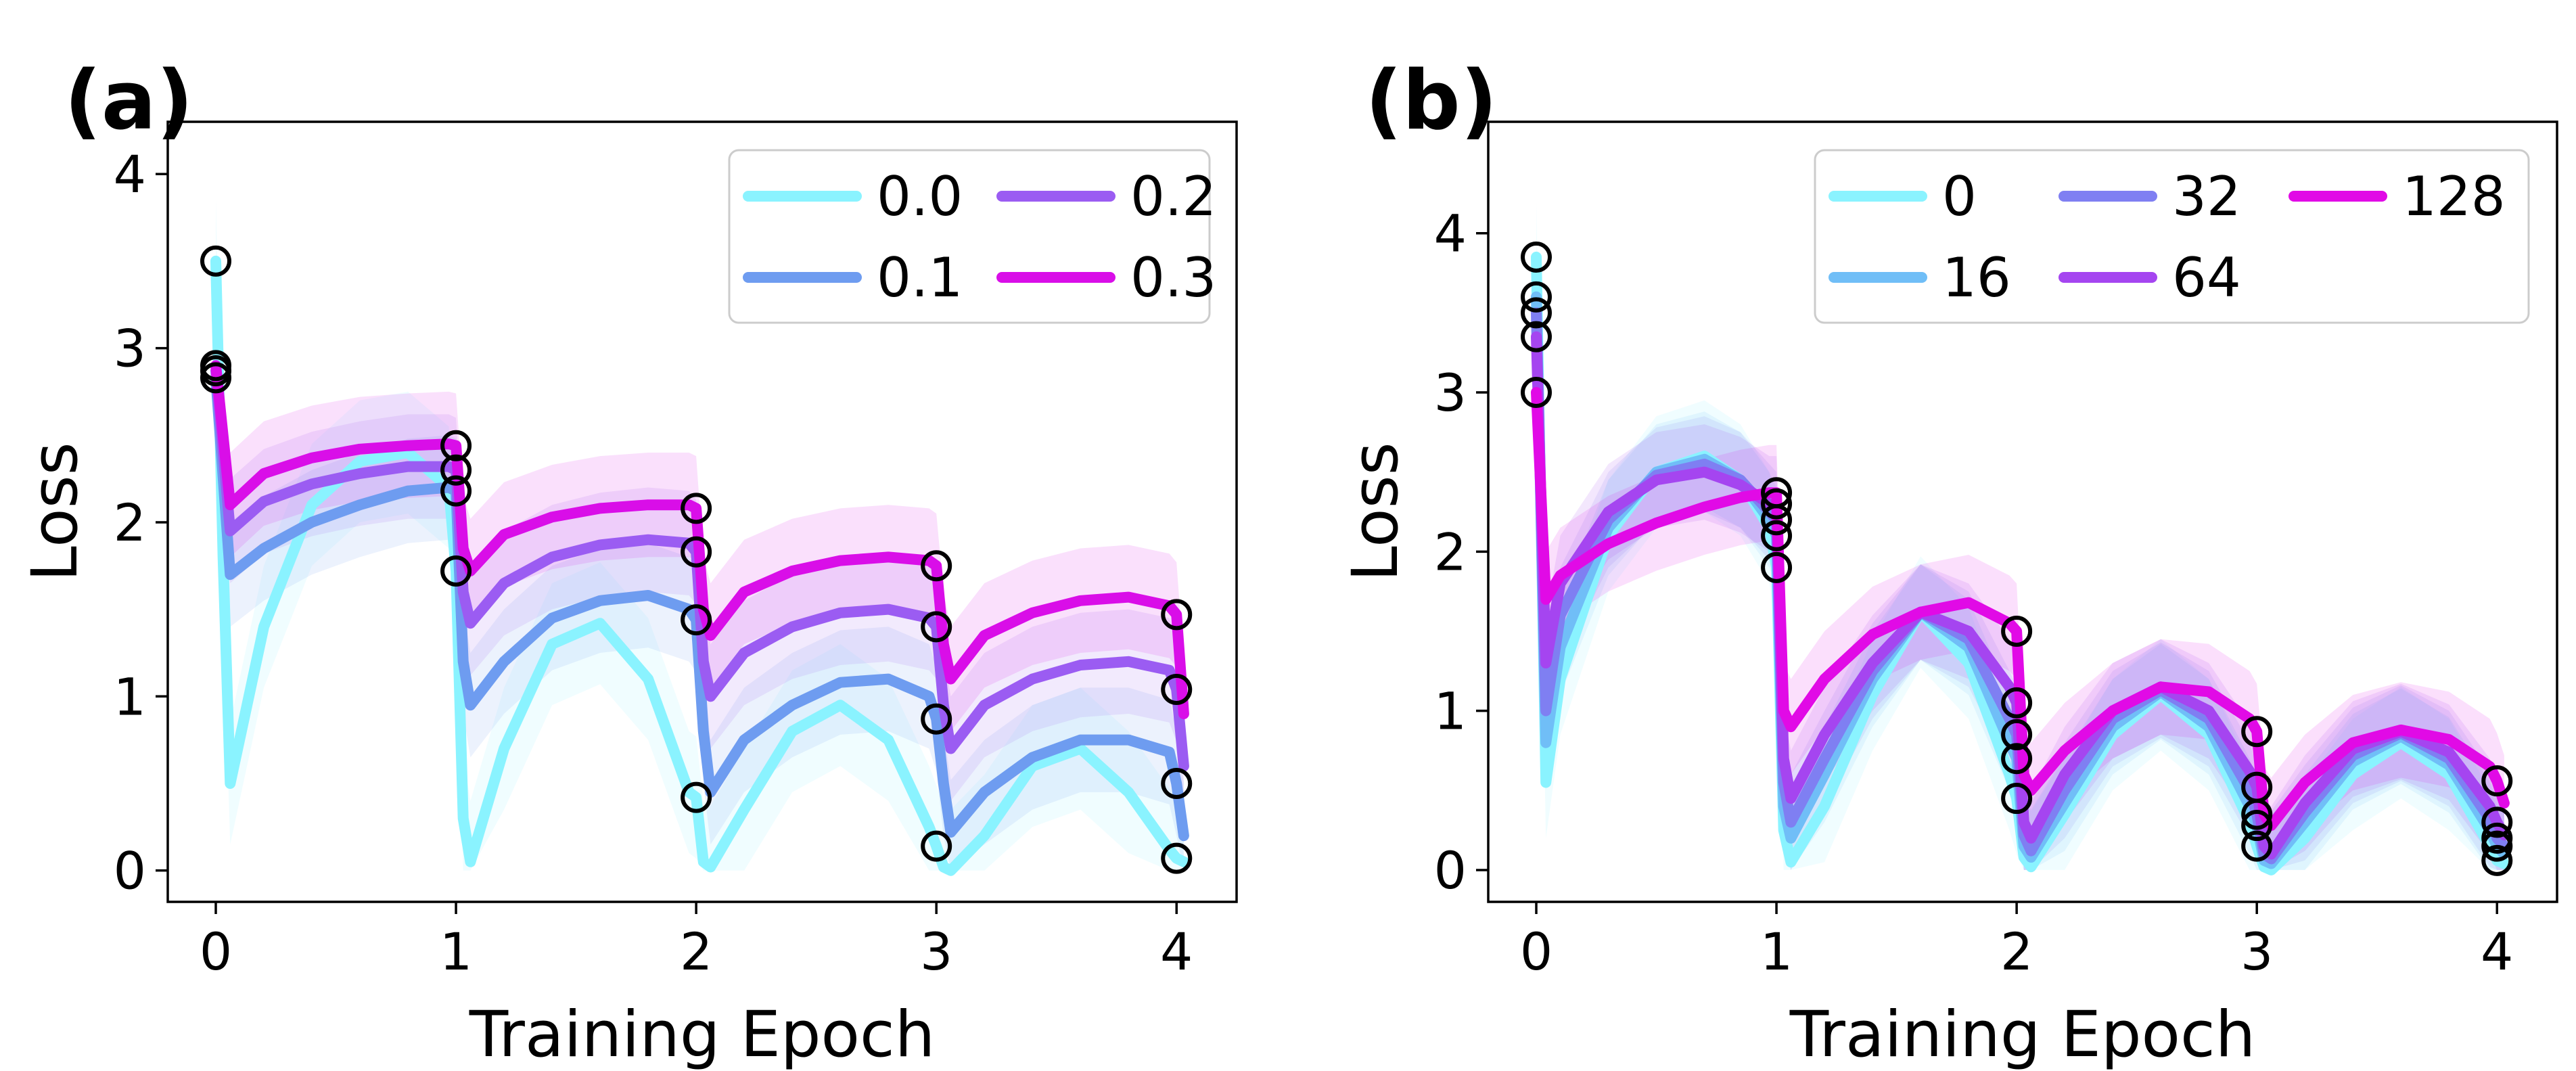 This screenshot has width=2576, height=1071. What do you see at coordinates (456, 445) in the screenshot?
I see `marker-0.3-epoch-1` at bounding box center [456, 445].